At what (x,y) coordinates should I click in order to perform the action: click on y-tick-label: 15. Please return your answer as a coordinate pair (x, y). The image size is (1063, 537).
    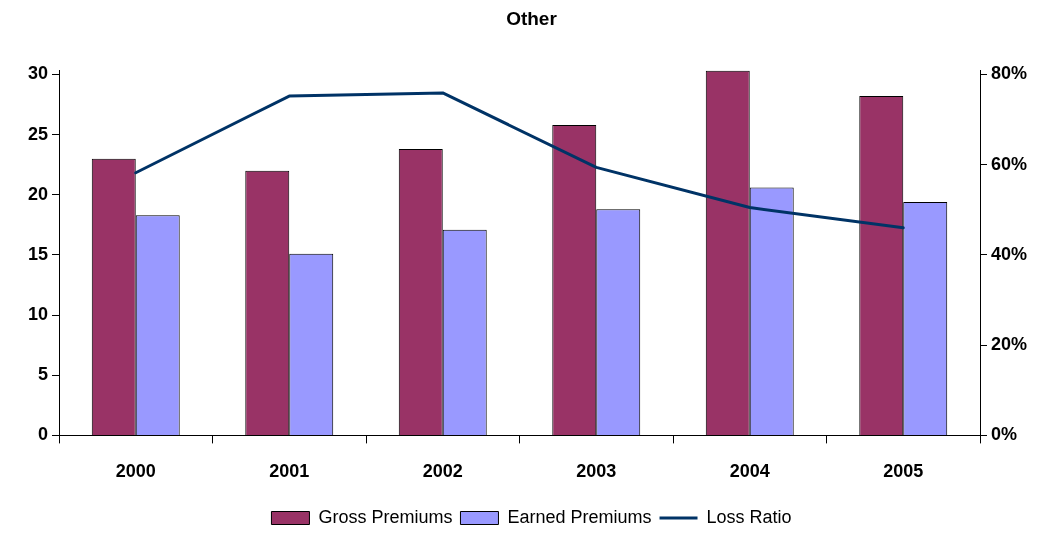
    Looking at the image, I should click on (37, 253).